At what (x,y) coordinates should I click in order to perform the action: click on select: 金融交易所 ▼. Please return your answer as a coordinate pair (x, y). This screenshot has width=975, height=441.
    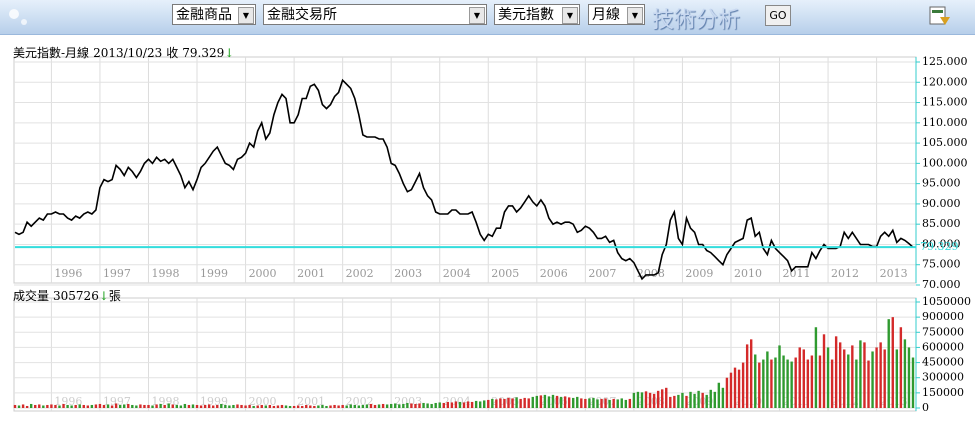
    Looking at the image, I should click on (375, 14).